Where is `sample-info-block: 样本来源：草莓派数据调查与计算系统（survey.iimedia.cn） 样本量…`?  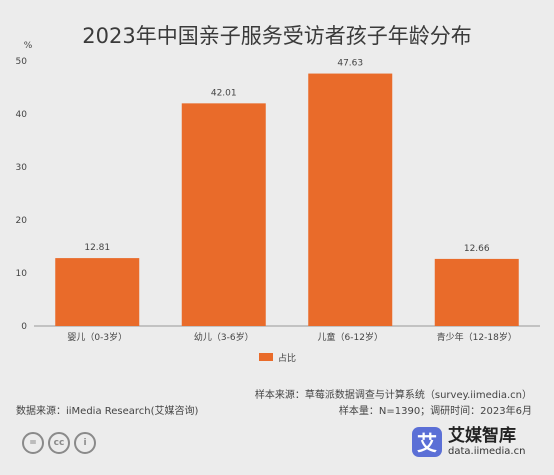
sample-info-block: 样本来源：草莓派数据调查与计算系统（survey.iimedia.cn） 样本量… is located at coordinates (393, 404).